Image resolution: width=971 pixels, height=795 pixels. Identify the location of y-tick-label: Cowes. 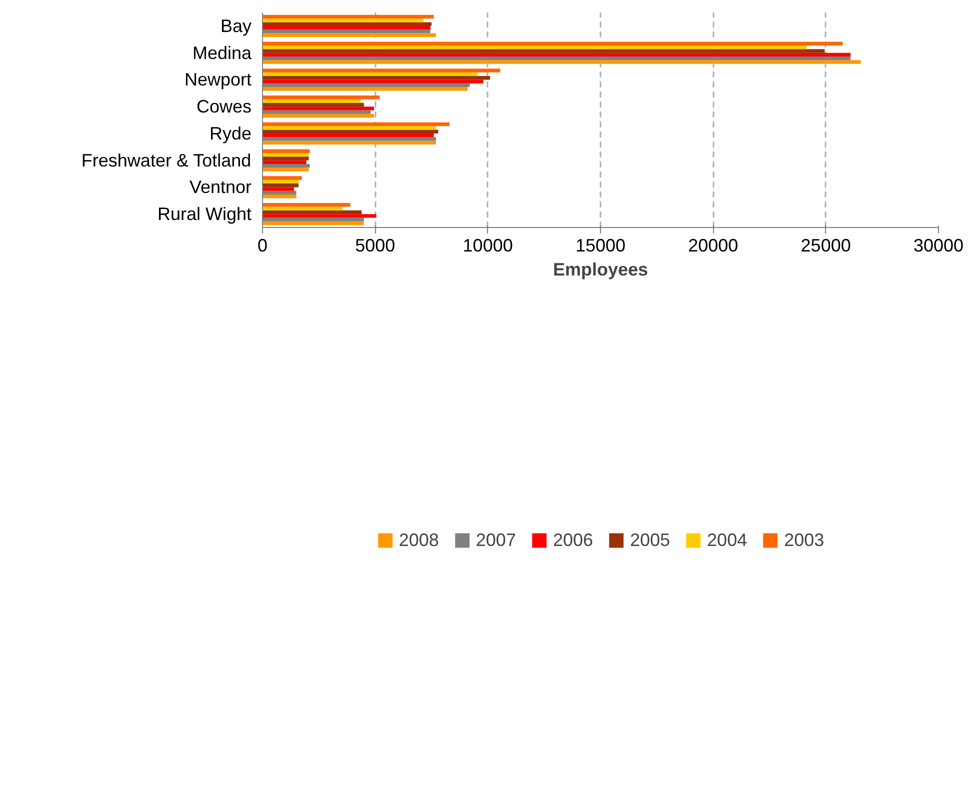
(224, 106).